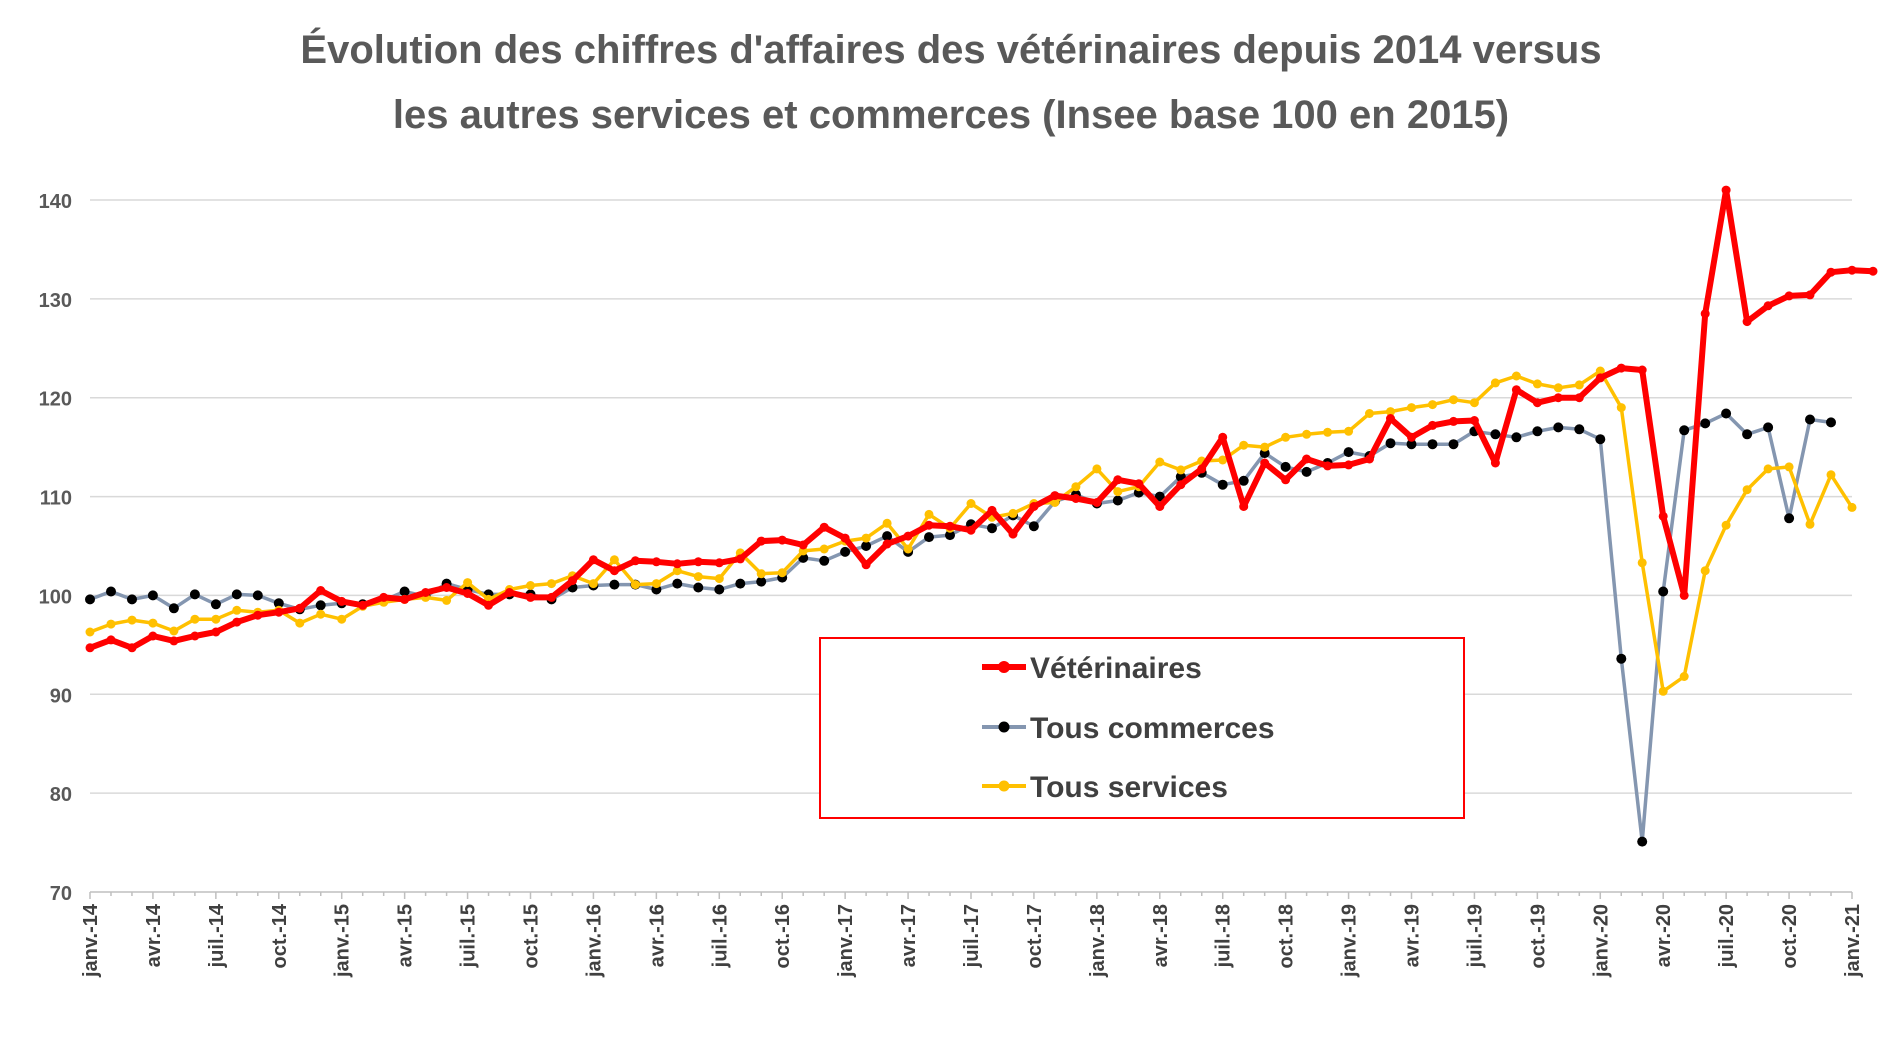 The width and height of the screenshot is (1902, 1061). Describe the element at coordinates (1142, 728) in the screenshot. I see `legend-box` at that location.